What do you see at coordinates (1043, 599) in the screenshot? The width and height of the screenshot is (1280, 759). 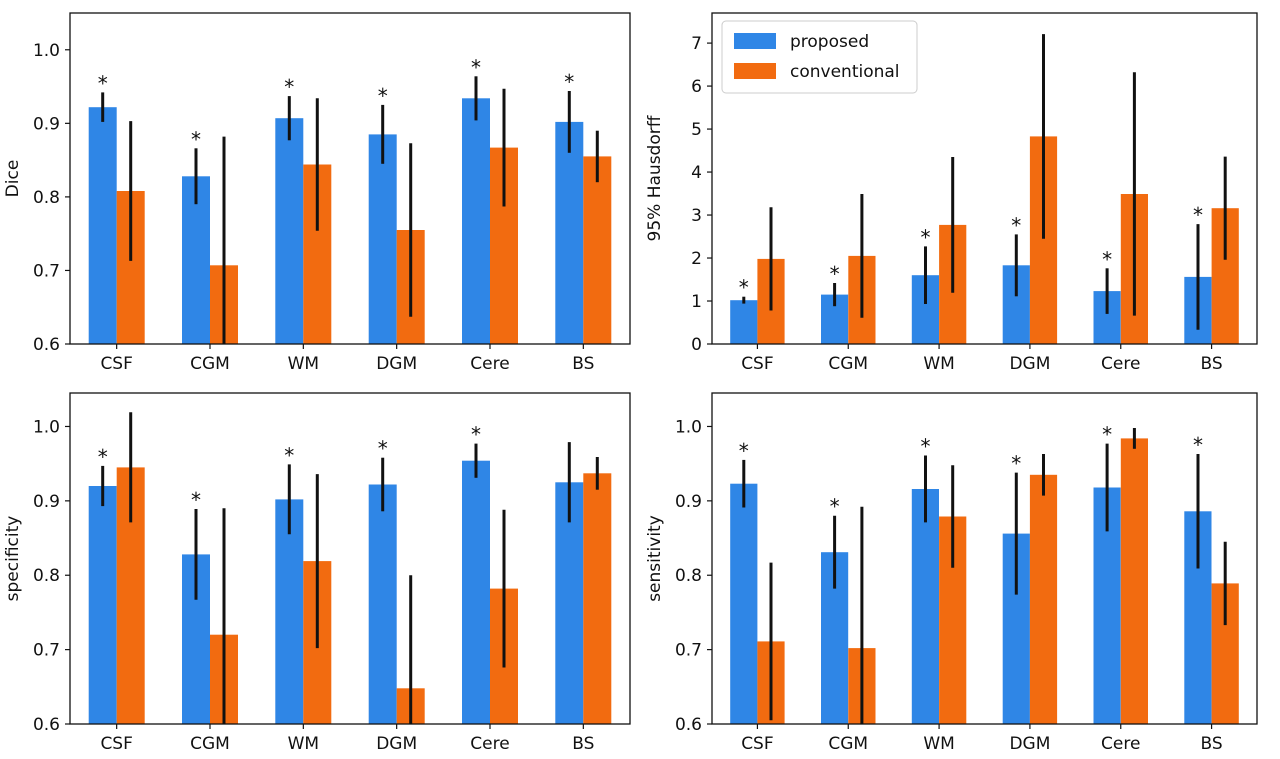 I see `bar-conventional-dgm` at bounding box center [1043, 599].